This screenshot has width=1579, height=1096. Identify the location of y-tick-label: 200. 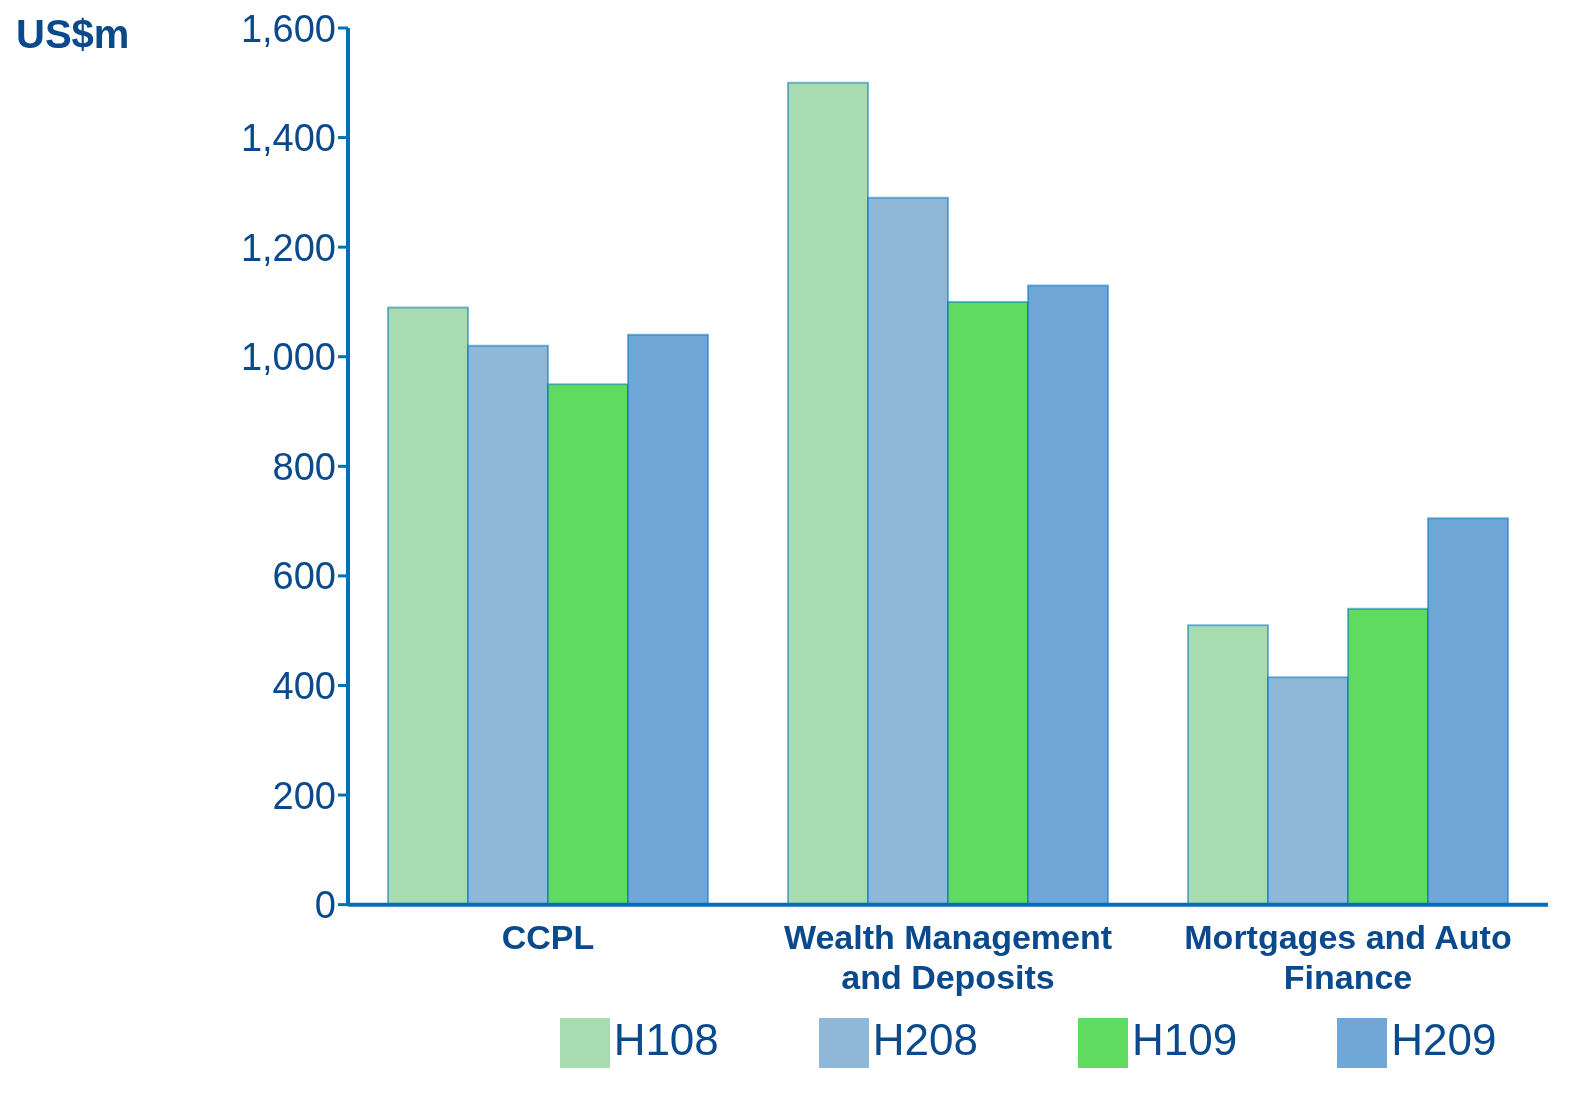
(304, 795).